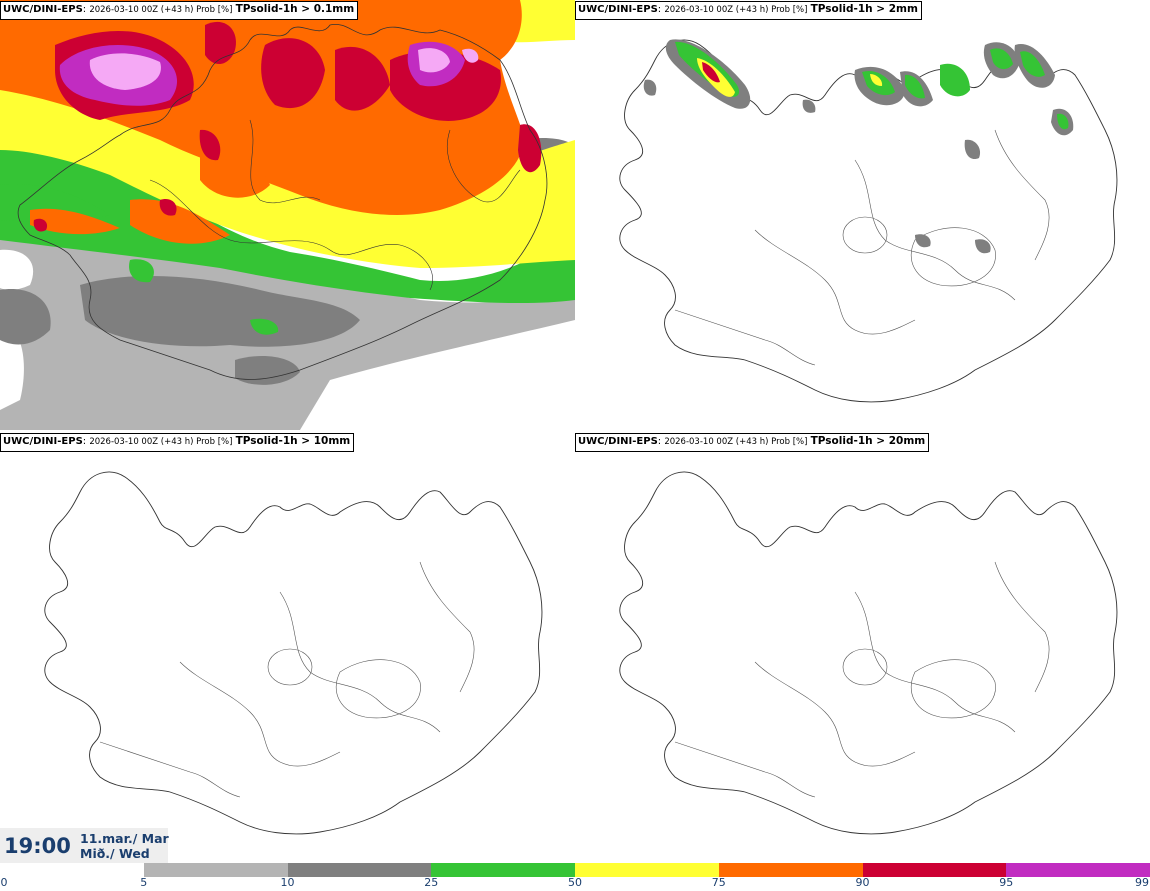  What do you see at coordinates (575, 882) in the screenshot?
I see `colorbar-tick-label: 50` at bounding box center [575, 882].